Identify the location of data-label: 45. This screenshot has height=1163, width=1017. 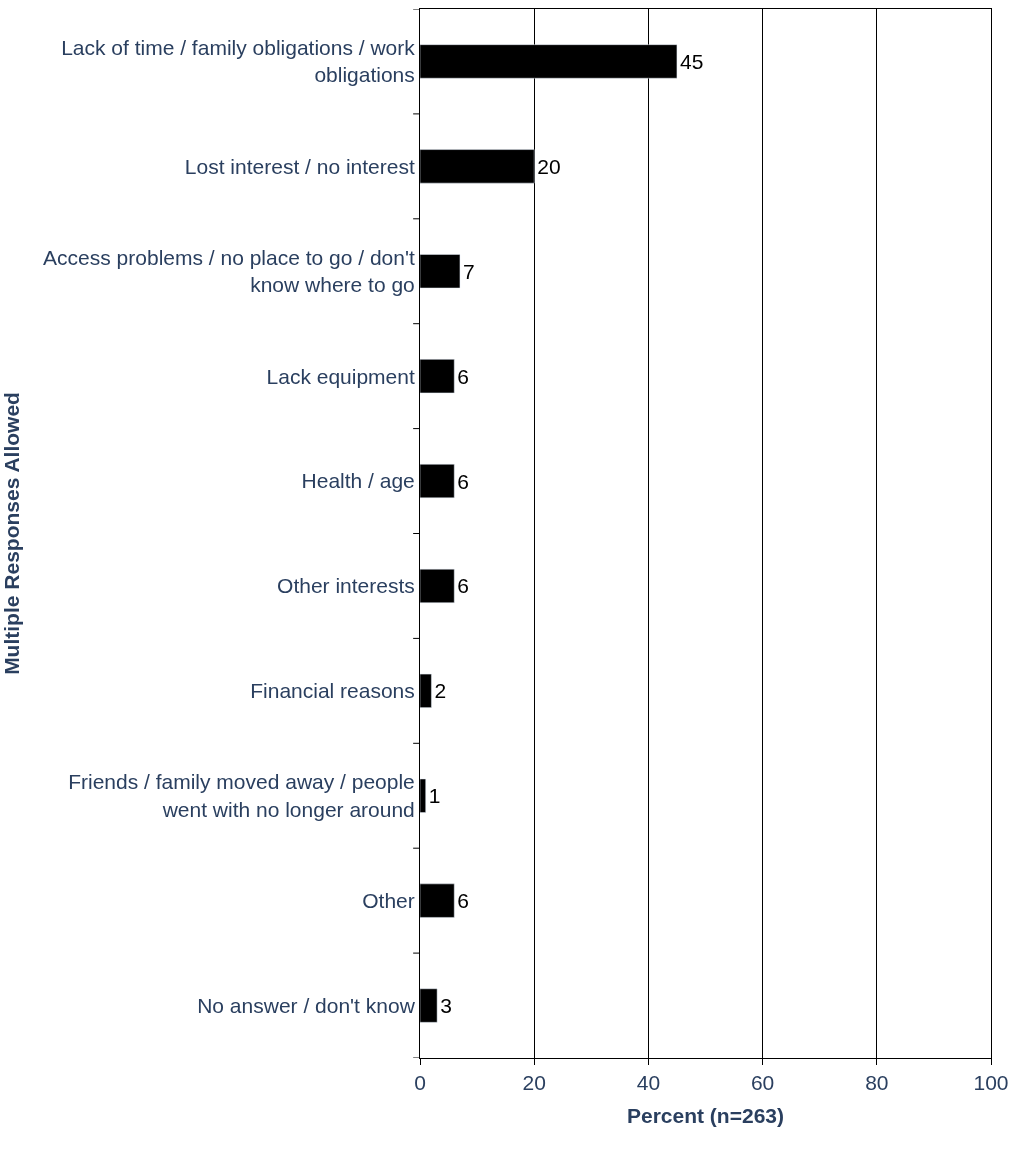
(691, 61).